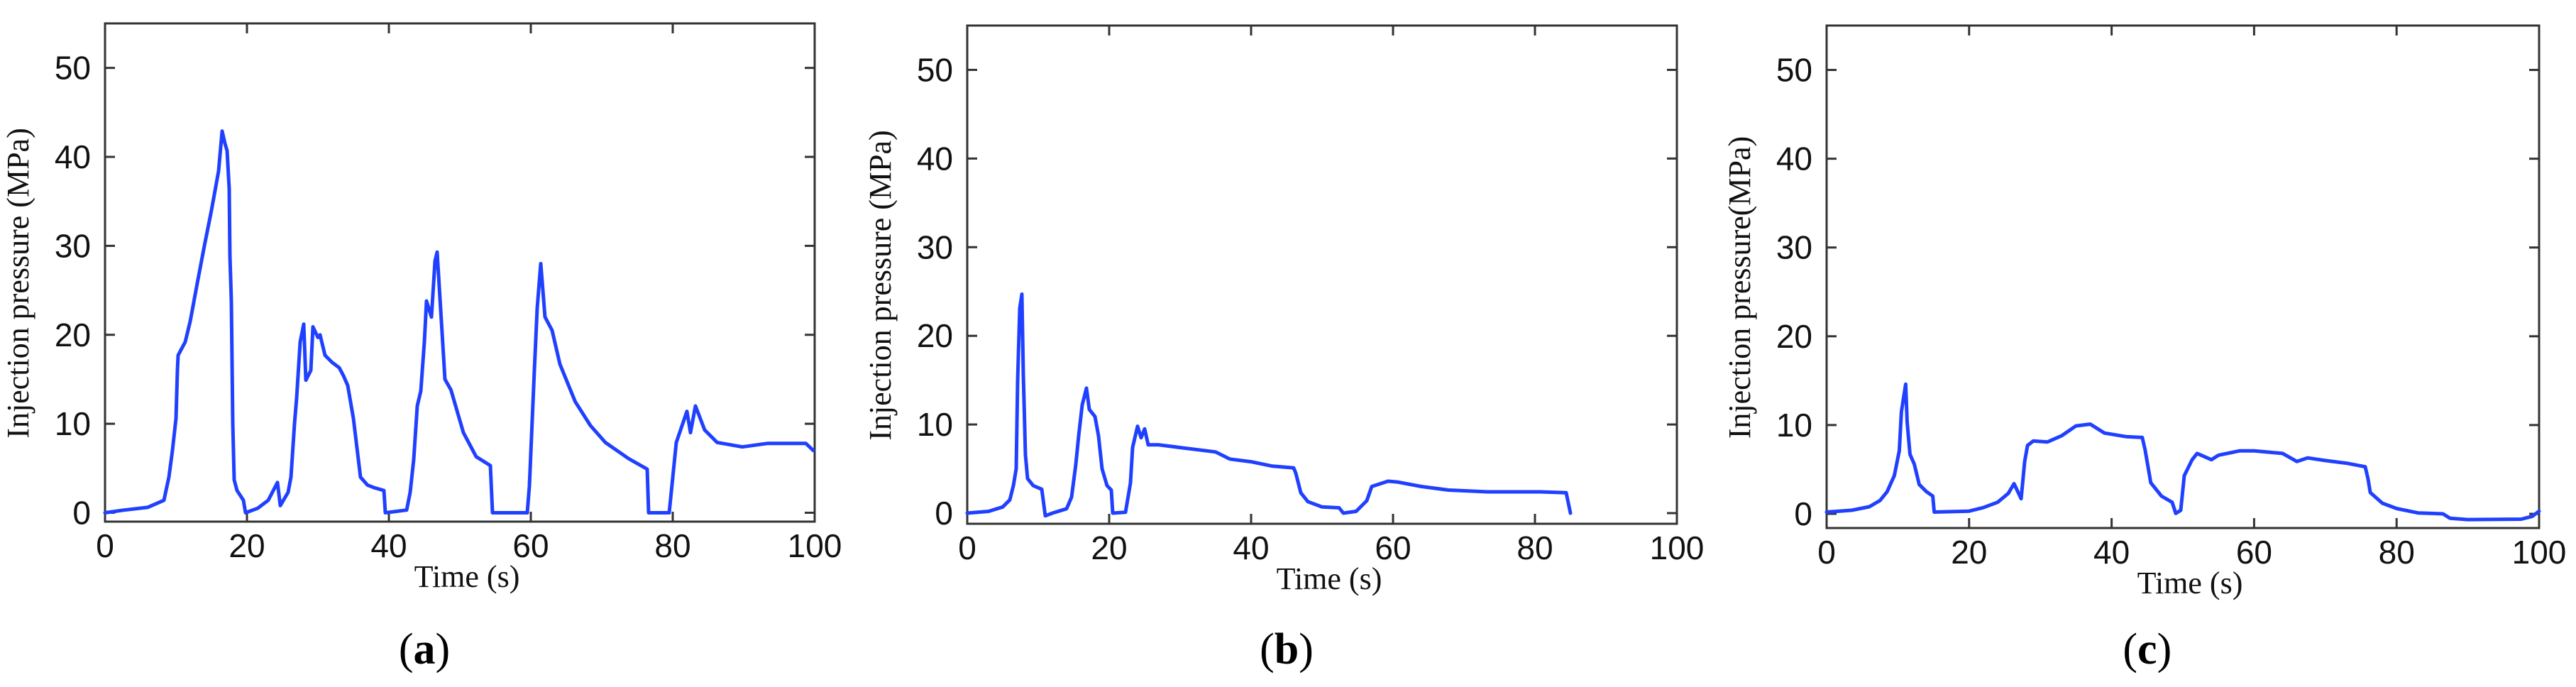 This screenshot has height=687, width=2576. What do you see at coordinates (2147, 649) in the screenshot?
I see `panel-label: (c)` at bounding box center [2147, 649].